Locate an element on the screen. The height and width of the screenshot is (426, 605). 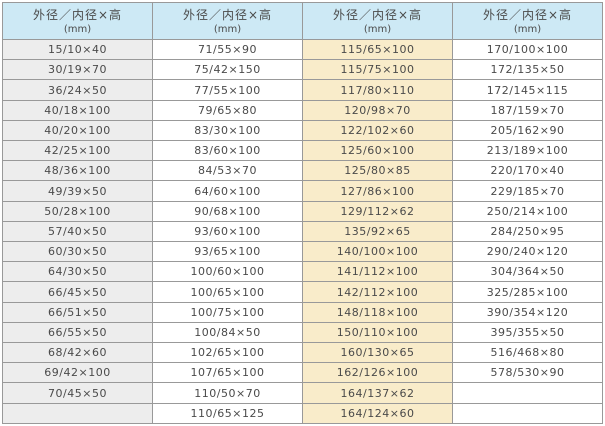
table-row: 57/40×50 93/60×100 135/92×65 284/250×95 is located at coordinates (302, 231).